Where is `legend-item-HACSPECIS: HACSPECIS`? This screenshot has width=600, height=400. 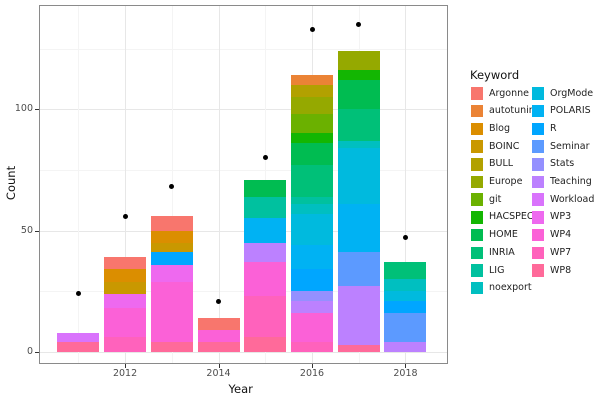 legend-item-HACSPECIS: HACSPECIS is located at coordinates (506, 217).